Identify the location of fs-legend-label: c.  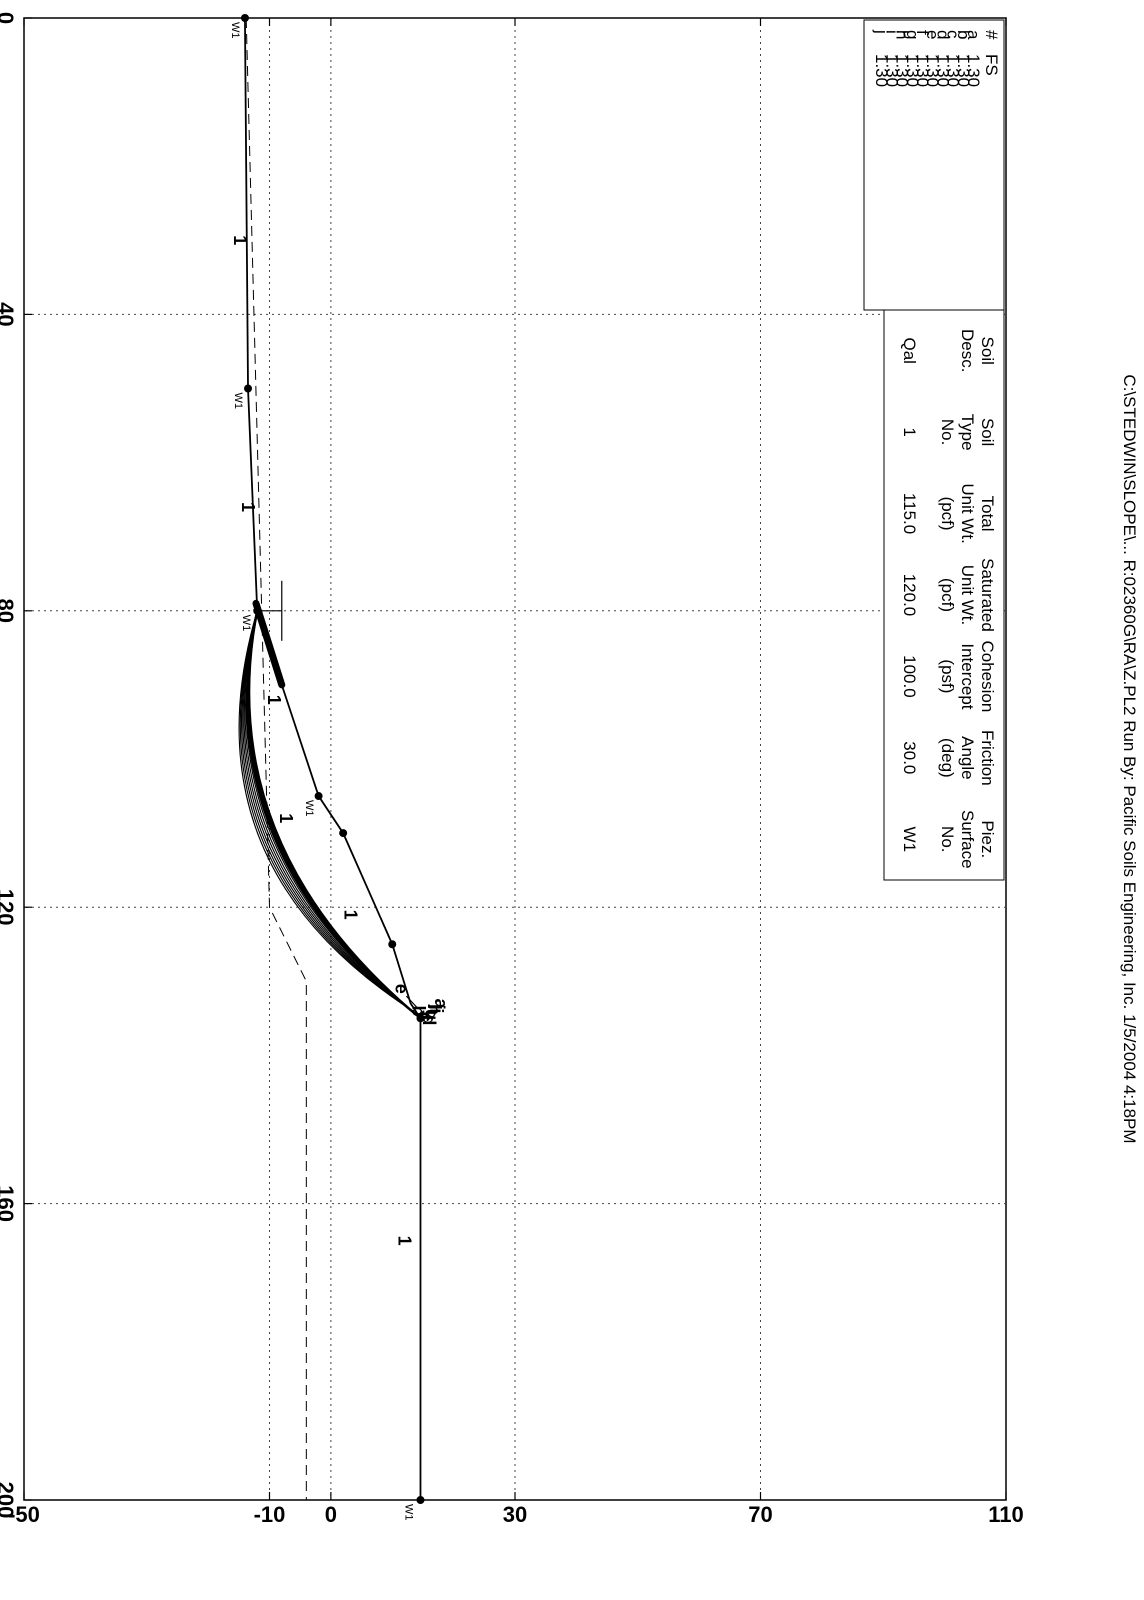
(953, 34).